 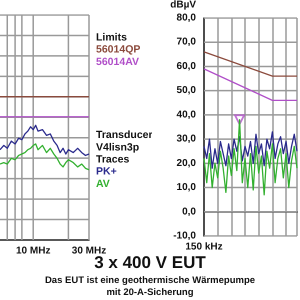 I want to click on y-tick-label: 50,0, so click(x=186, y=90).